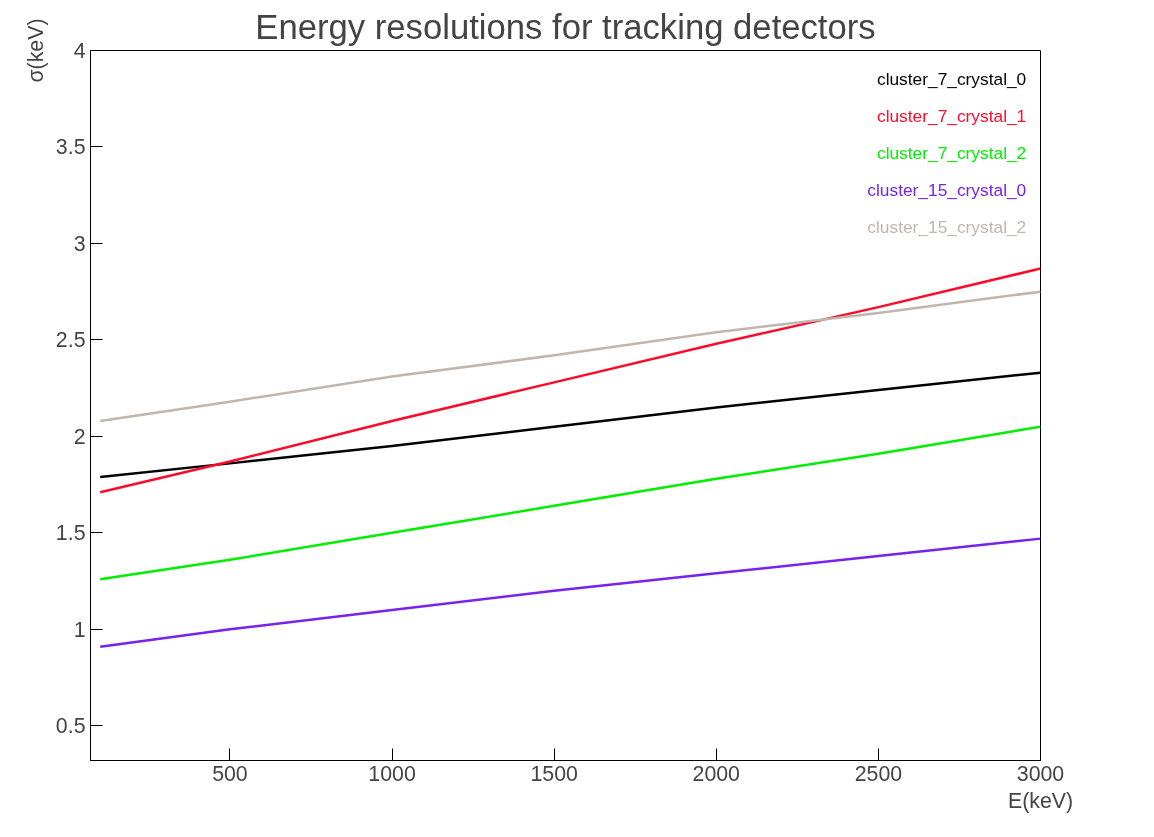  Describe the element at coordinates (565, 26) in the screenshot. I see `chart-title: Energy resolutions for tracking detectors` at that location.